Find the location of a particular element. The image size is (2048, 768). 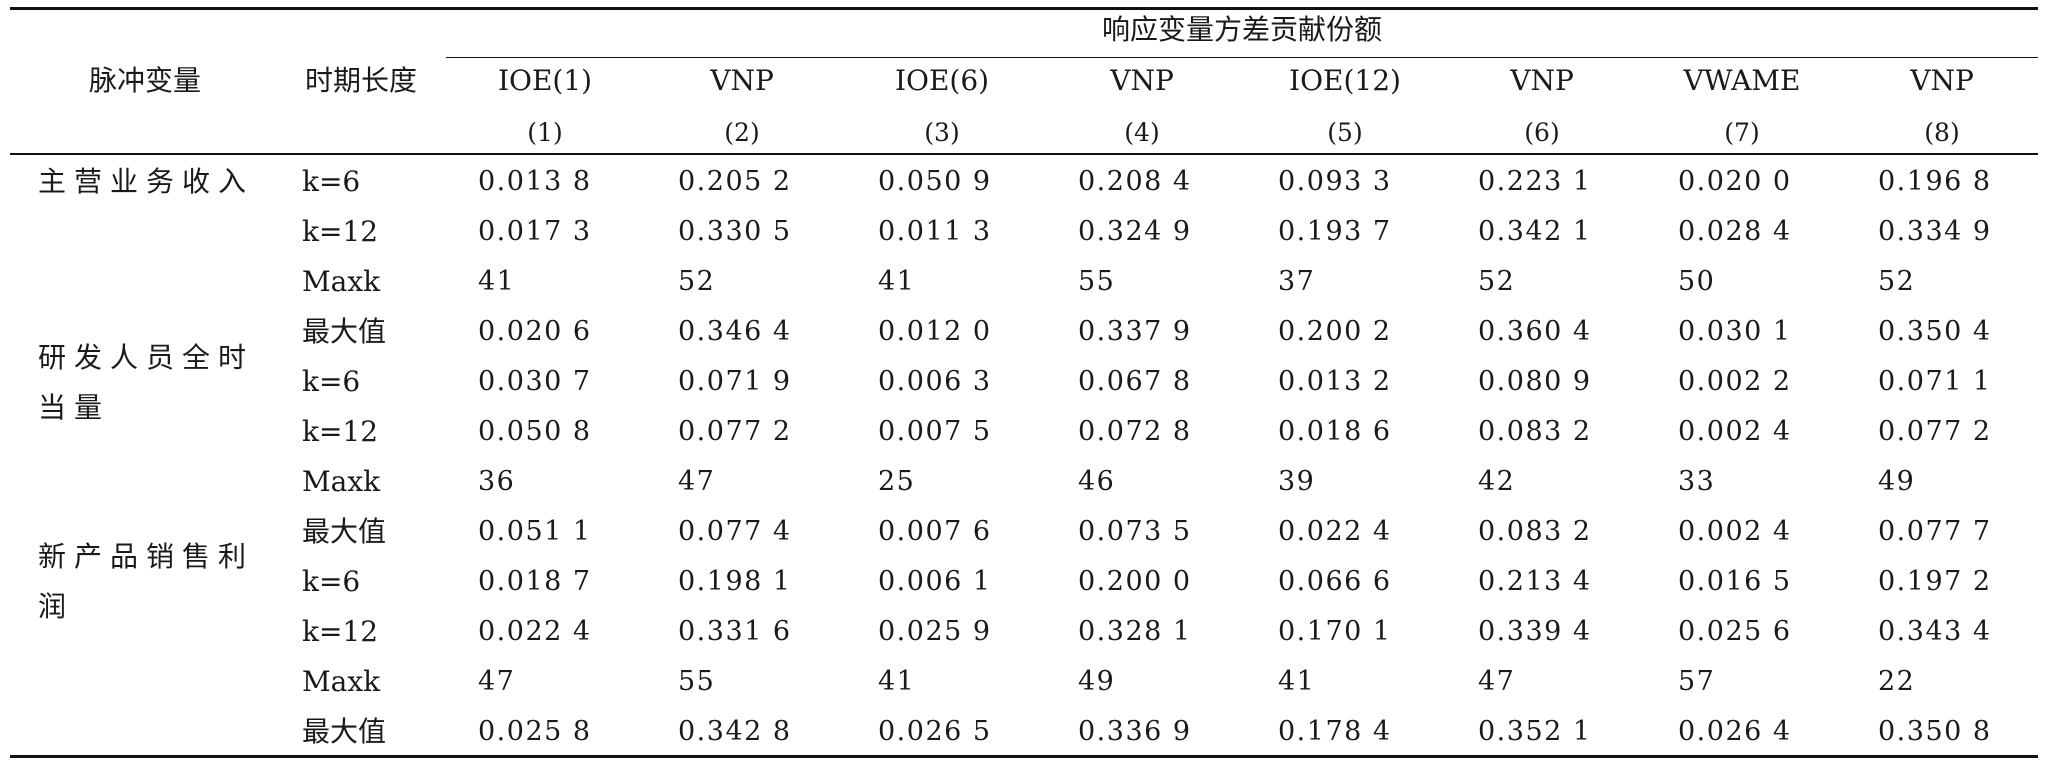

table-cell-value: 0.334 9 is located at coordinates (1935, 231).